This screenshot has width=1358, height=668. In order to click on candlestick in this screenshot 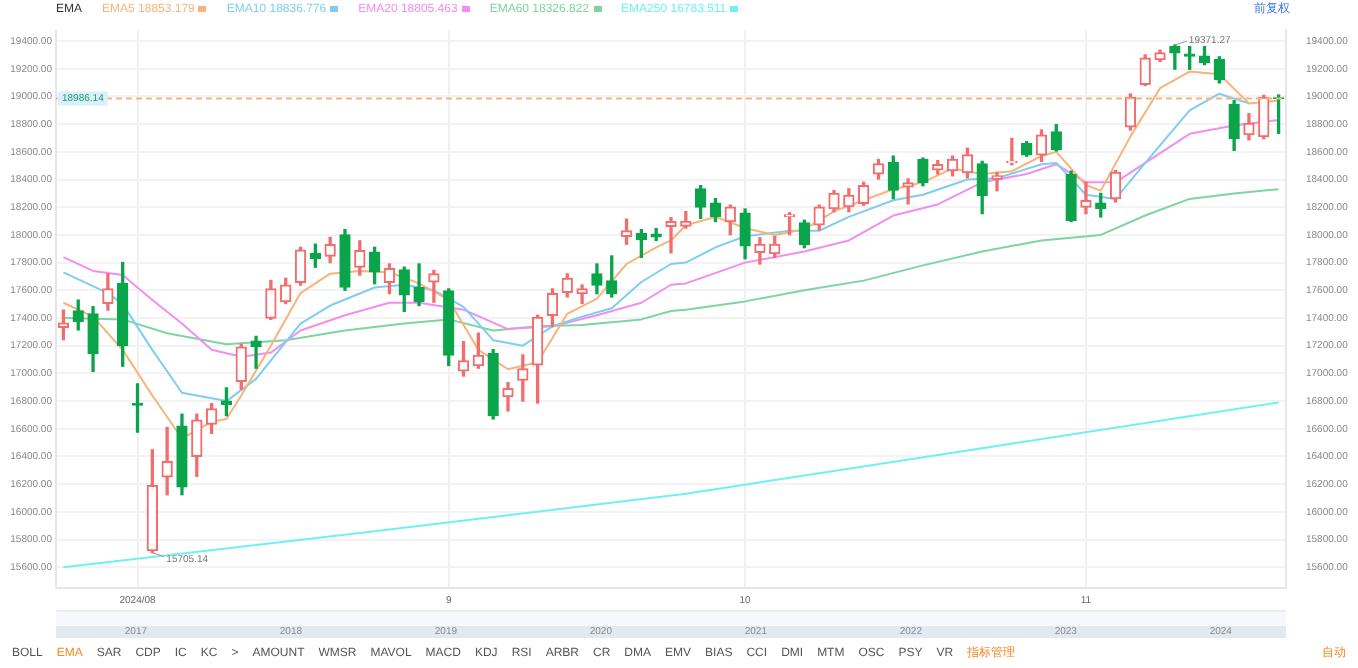, I will do `click(256, 352)`.